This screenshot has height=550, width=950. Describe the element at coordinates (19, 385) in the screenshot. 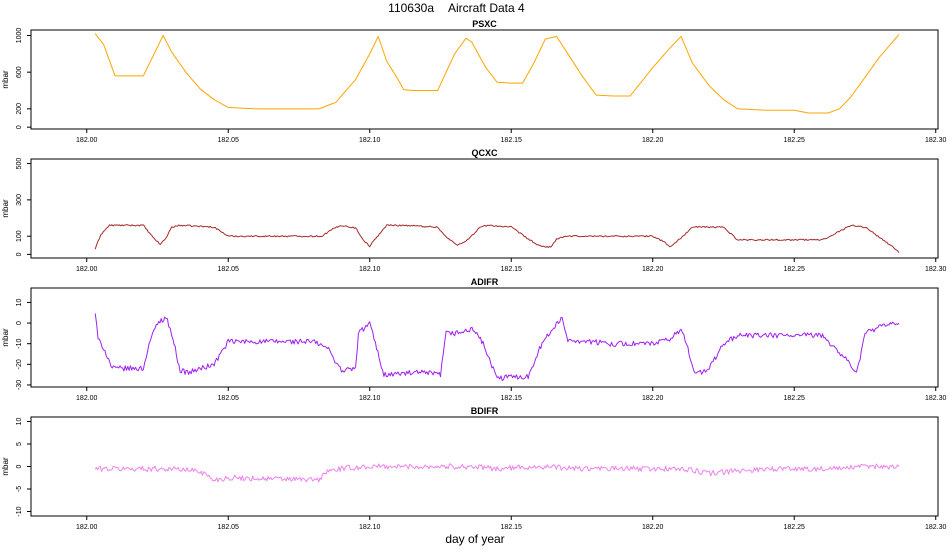

I see `y-tick-label: -30` at that location.